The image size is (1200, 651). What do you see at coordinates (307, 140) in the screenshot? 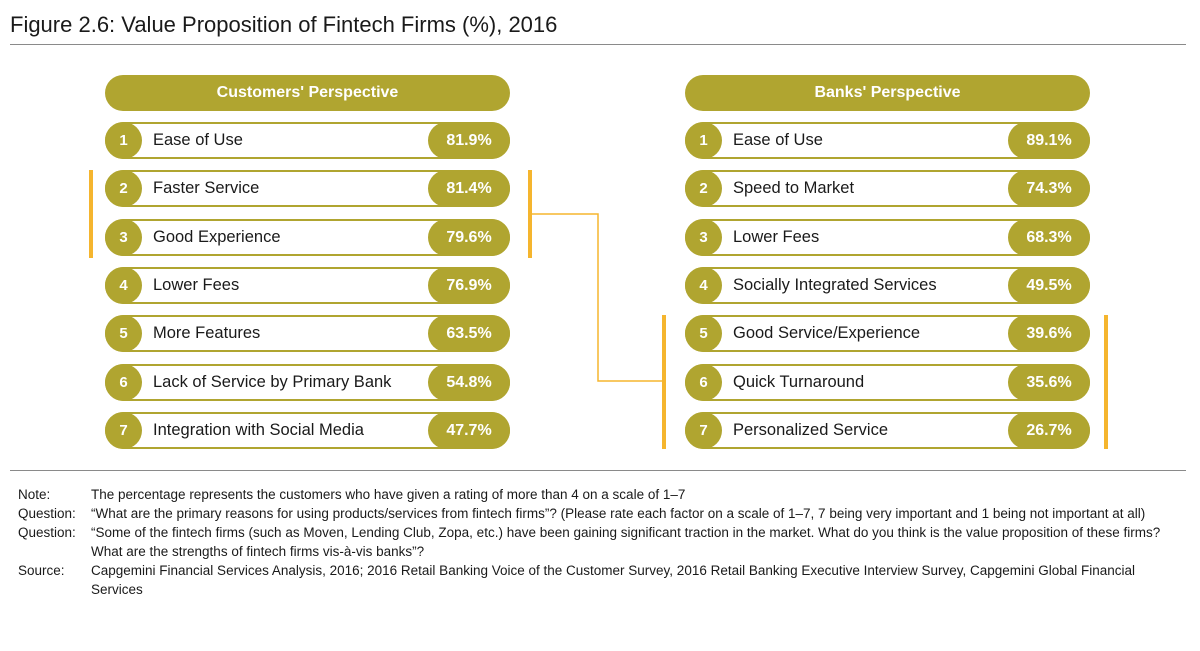
I see `customers-rank-row: 1 Ease of Use 81.9%` at bounding box center [307, 140].